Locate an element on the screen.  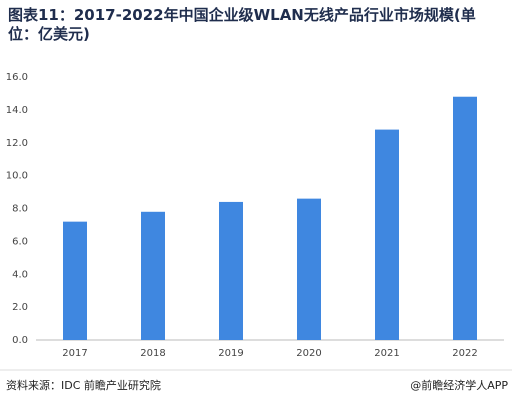
y-tick-label: 4.0 is located at coordinates (20, 274).